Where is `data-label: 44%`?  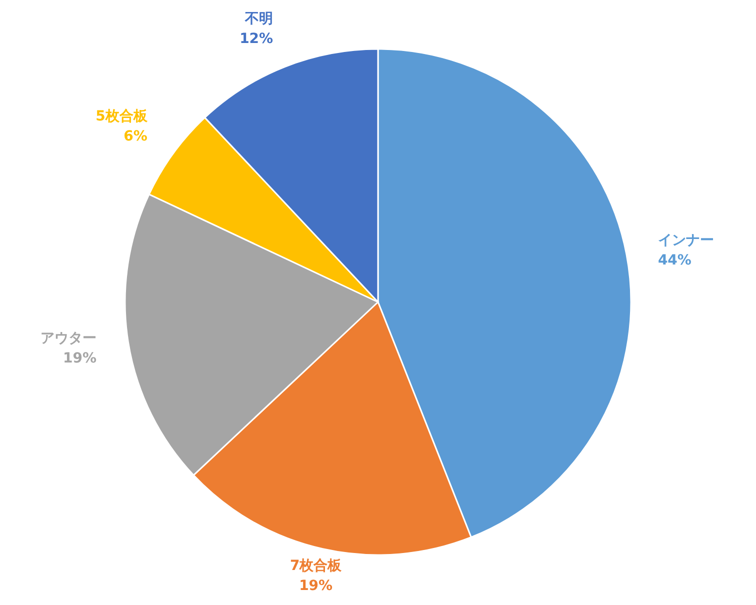 data-label: 44% is located at coordinates (675, 260).